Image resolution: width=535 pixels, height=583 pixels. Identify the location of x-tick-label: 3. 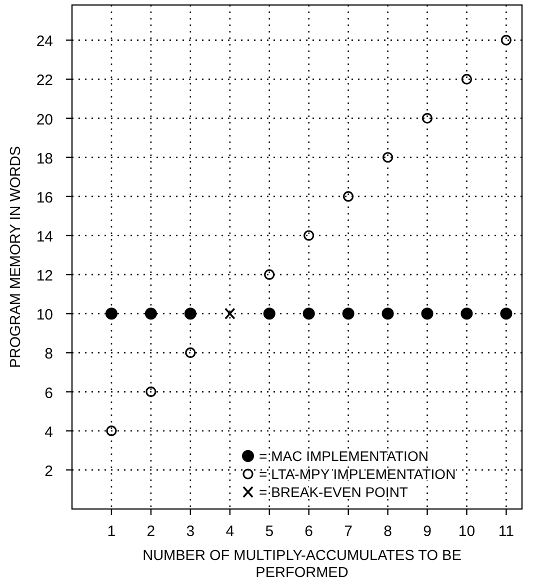
(190, 531).